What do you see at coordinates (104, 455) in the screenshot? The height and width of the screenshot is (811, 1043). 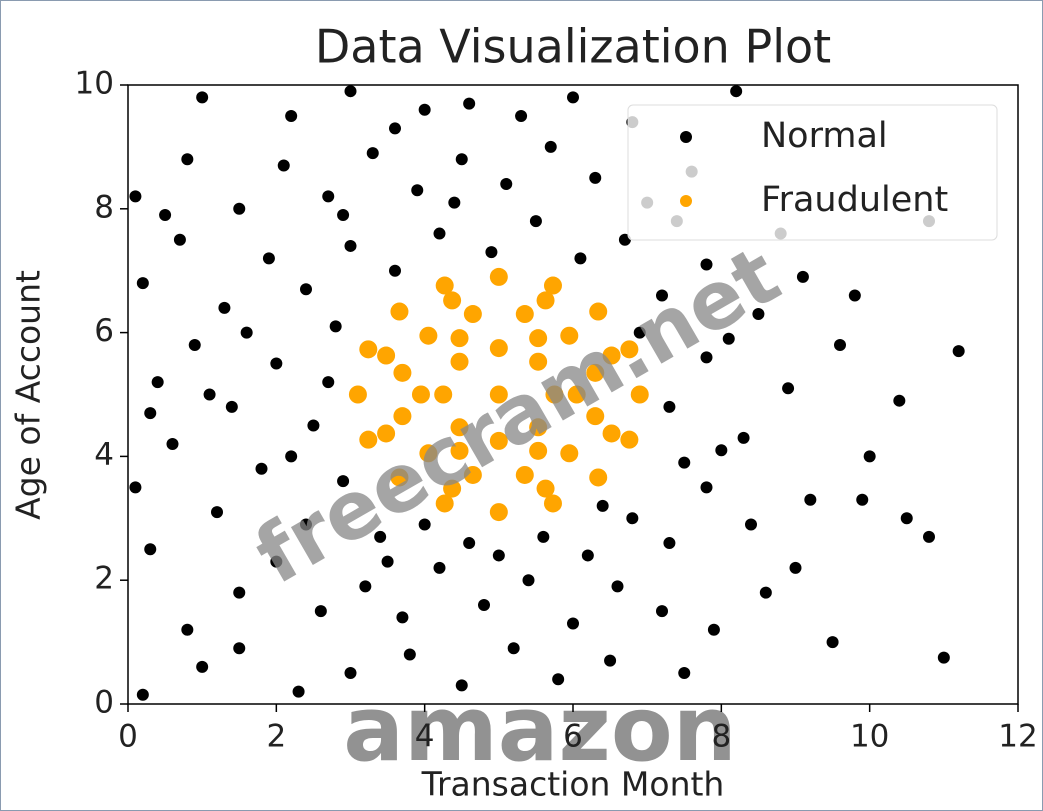 I see `y-tick-label: 4` at bounding box center [104, 455].